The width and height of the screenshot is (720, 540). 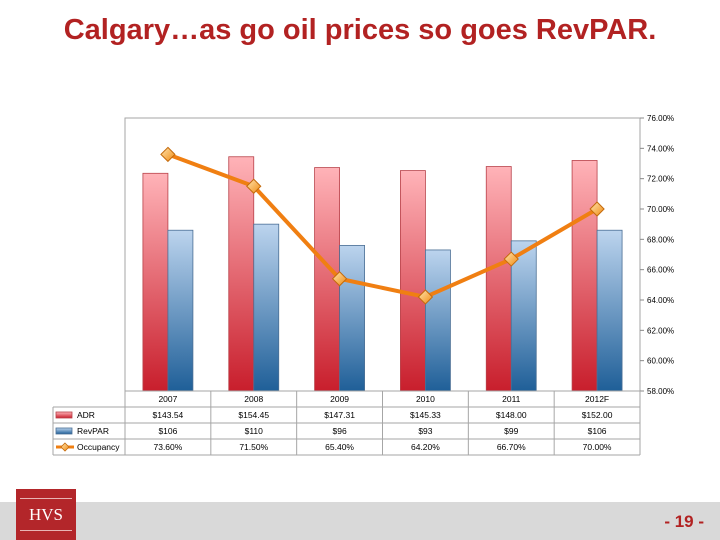 I want to click on right-axis-label: 70.00%, so click(x=660, y=209).